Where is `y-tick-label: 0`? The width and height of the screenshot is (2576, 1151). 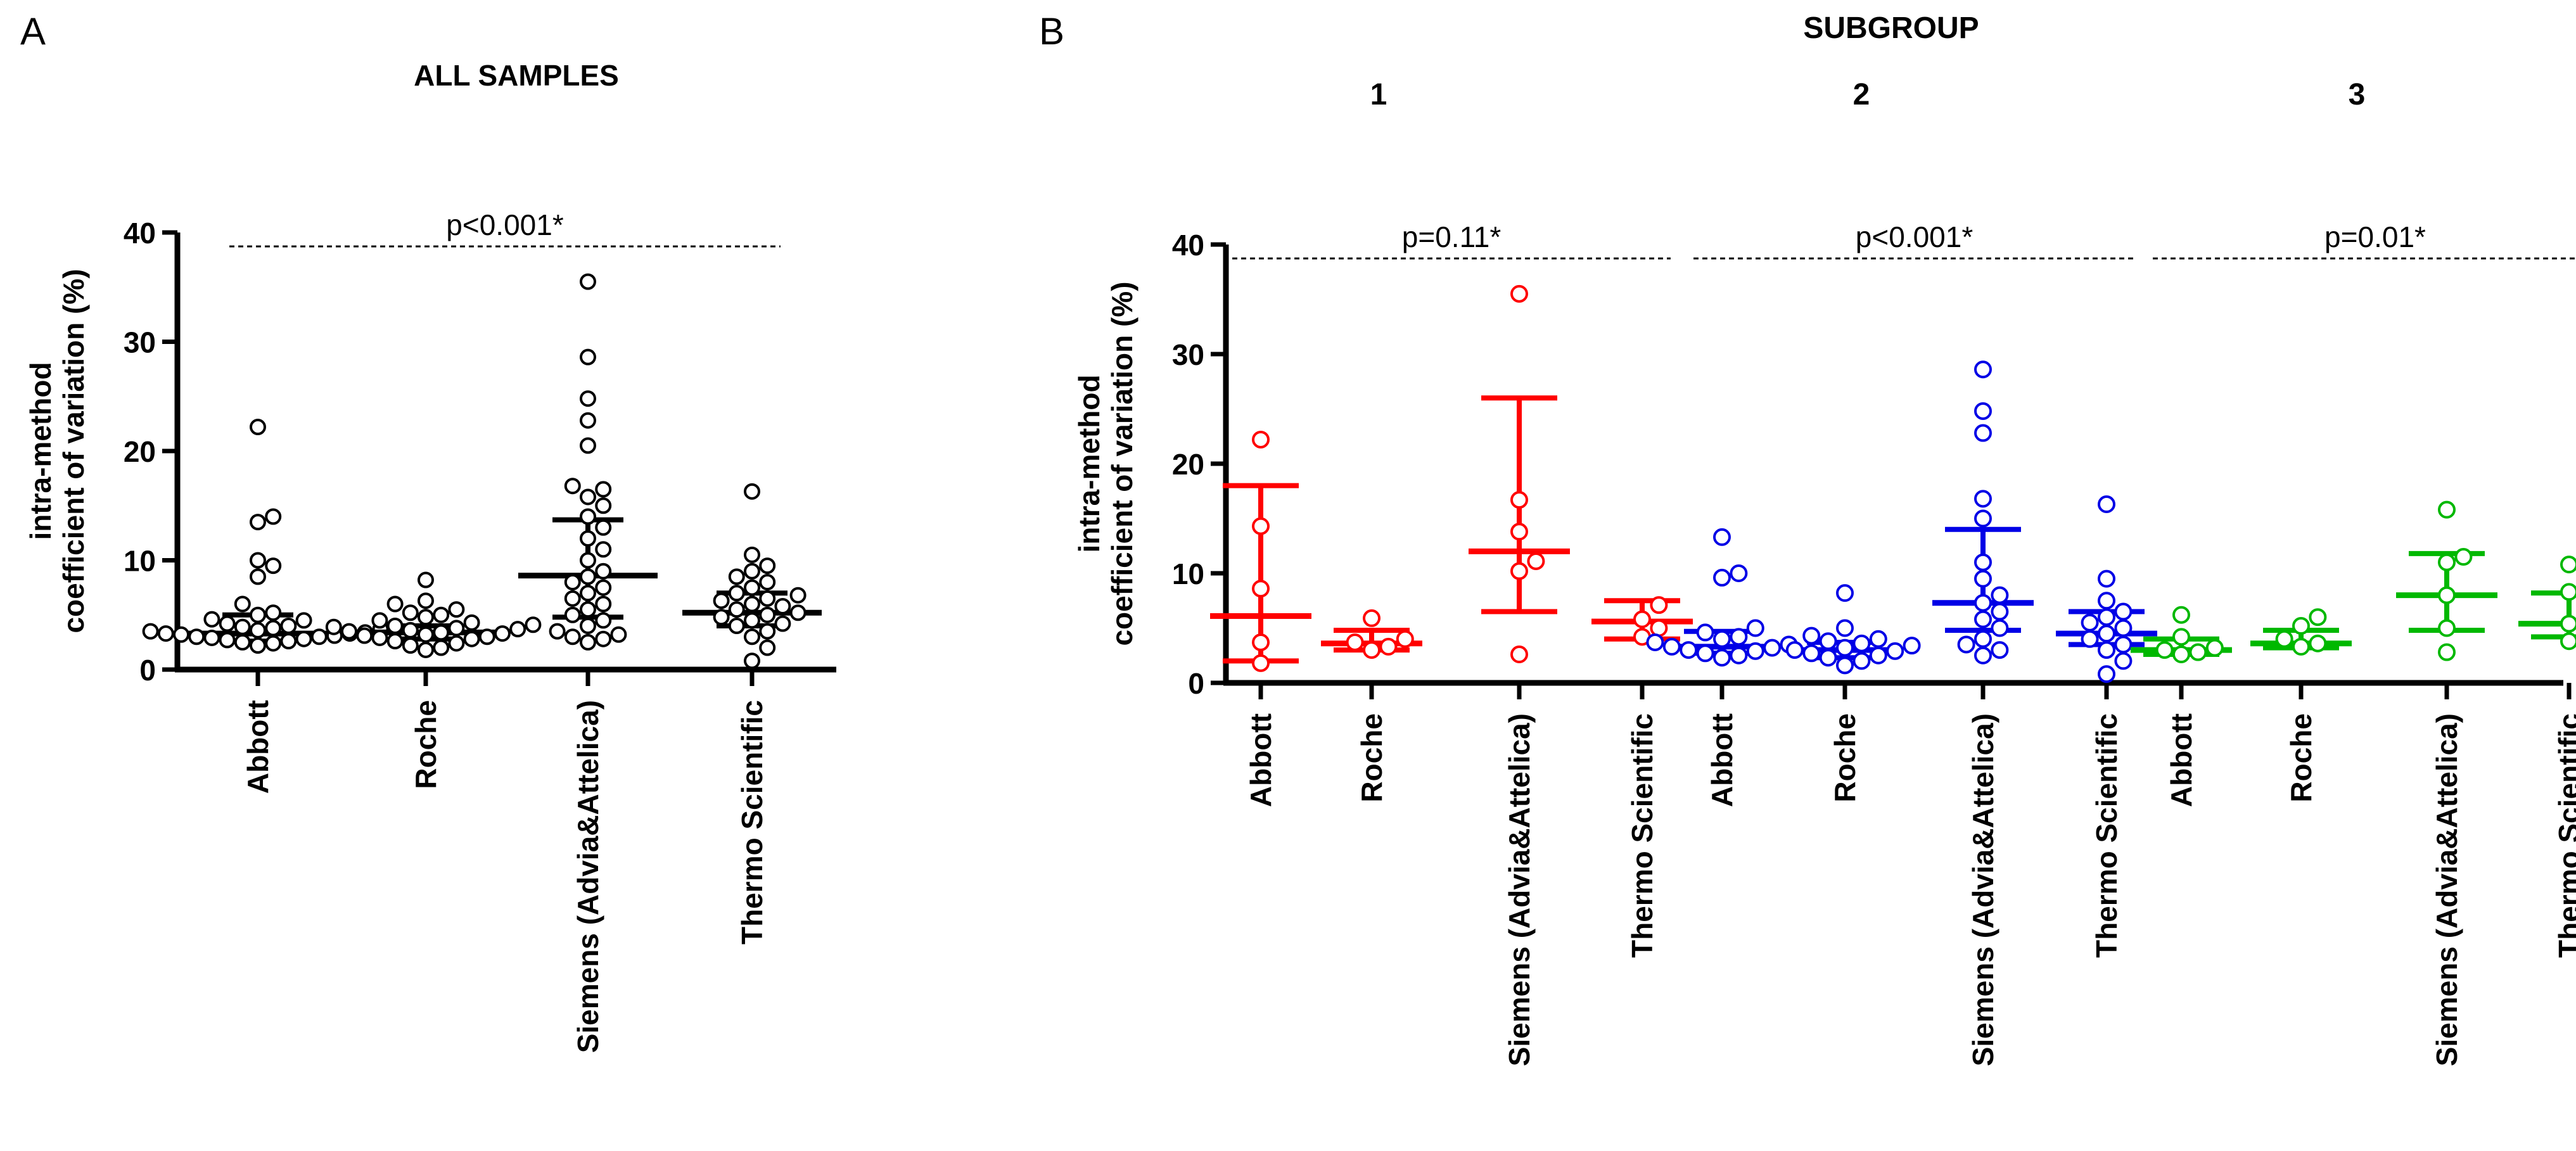 y-tick-label: 0 is located at coordinates (147, 670).